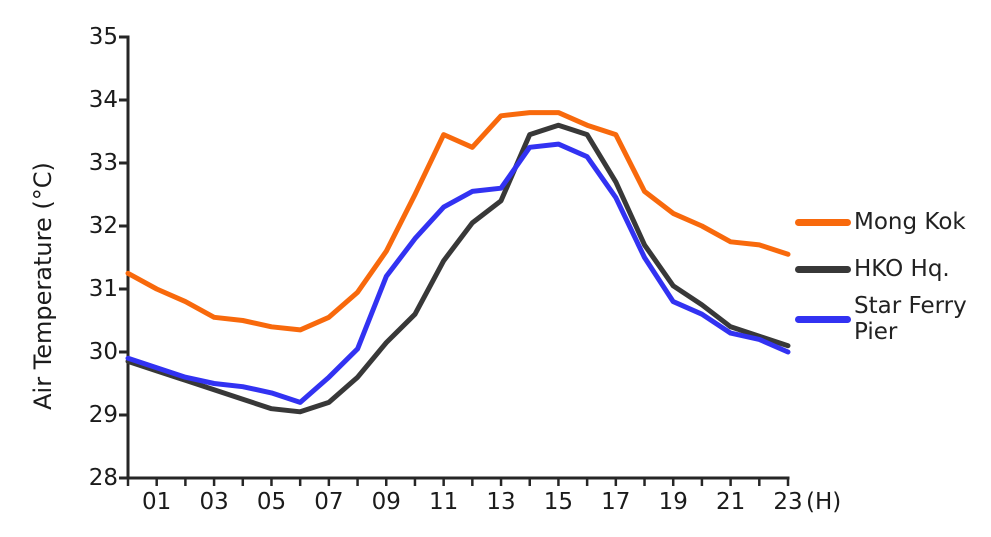 This screenshot has height=537, width=991. I want to click on x-tick-label: 21, so click(730, 502).